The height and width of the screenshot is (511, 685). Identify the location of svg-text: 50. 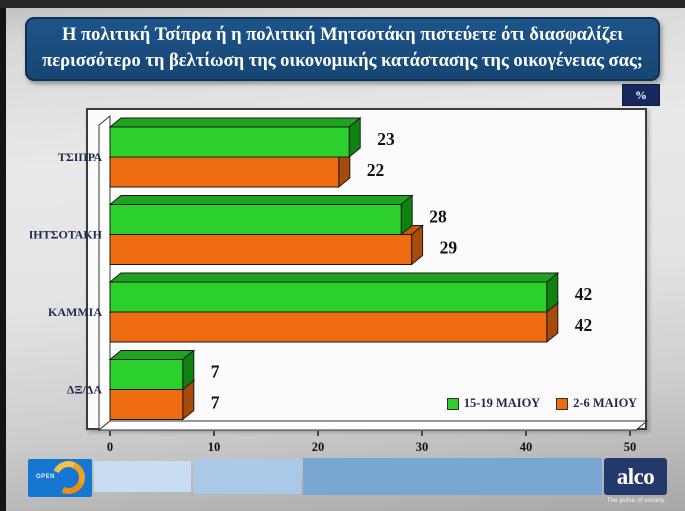
(630, 447).